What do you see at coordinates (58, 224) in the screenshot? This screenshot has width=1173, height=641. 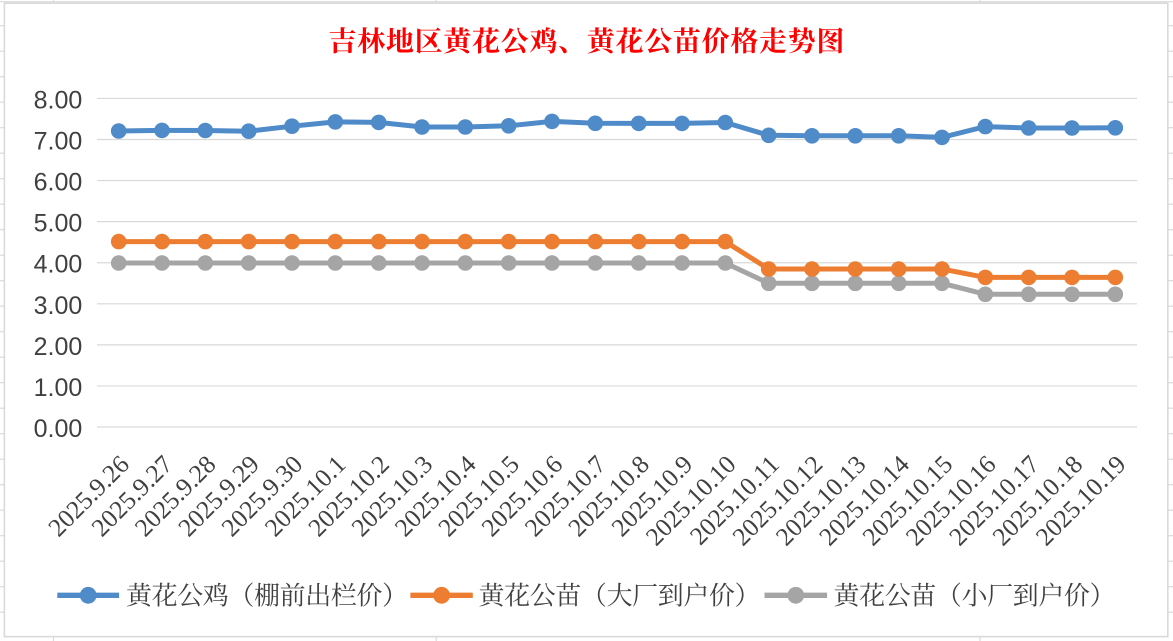 I see `svg-text: 5.00` at bounding box center [58, 224].